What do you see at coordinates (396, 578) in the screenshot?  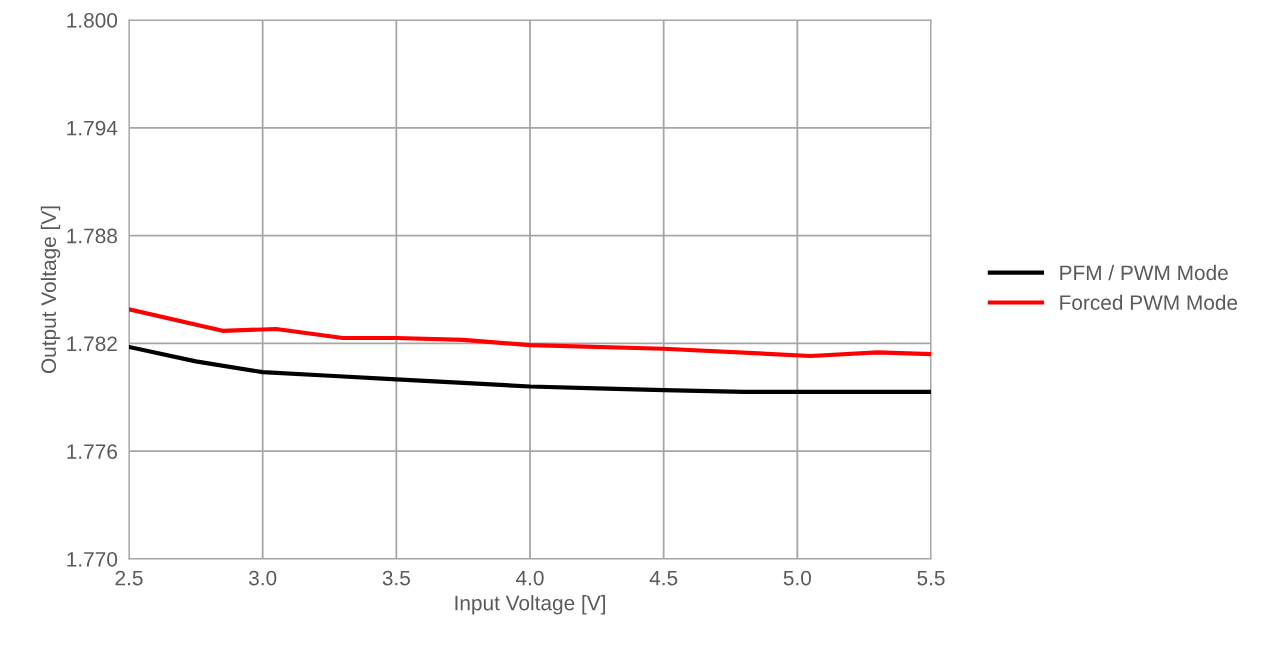 I see `x-tick-label: 3.5` at bounding box center [396, 578].